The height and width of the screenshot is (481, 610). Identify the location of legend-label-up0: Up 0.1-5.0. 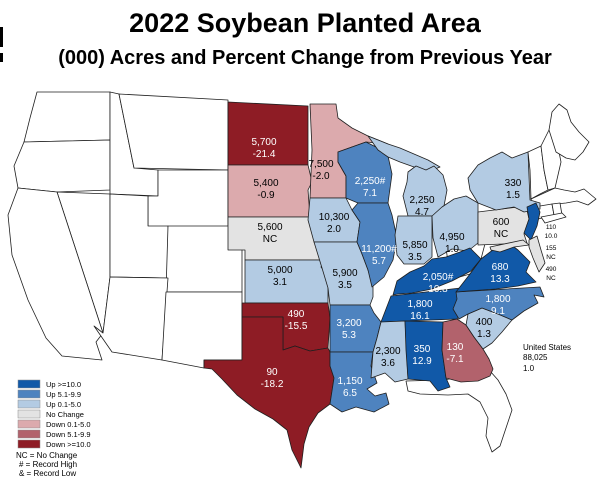
(63, 404).